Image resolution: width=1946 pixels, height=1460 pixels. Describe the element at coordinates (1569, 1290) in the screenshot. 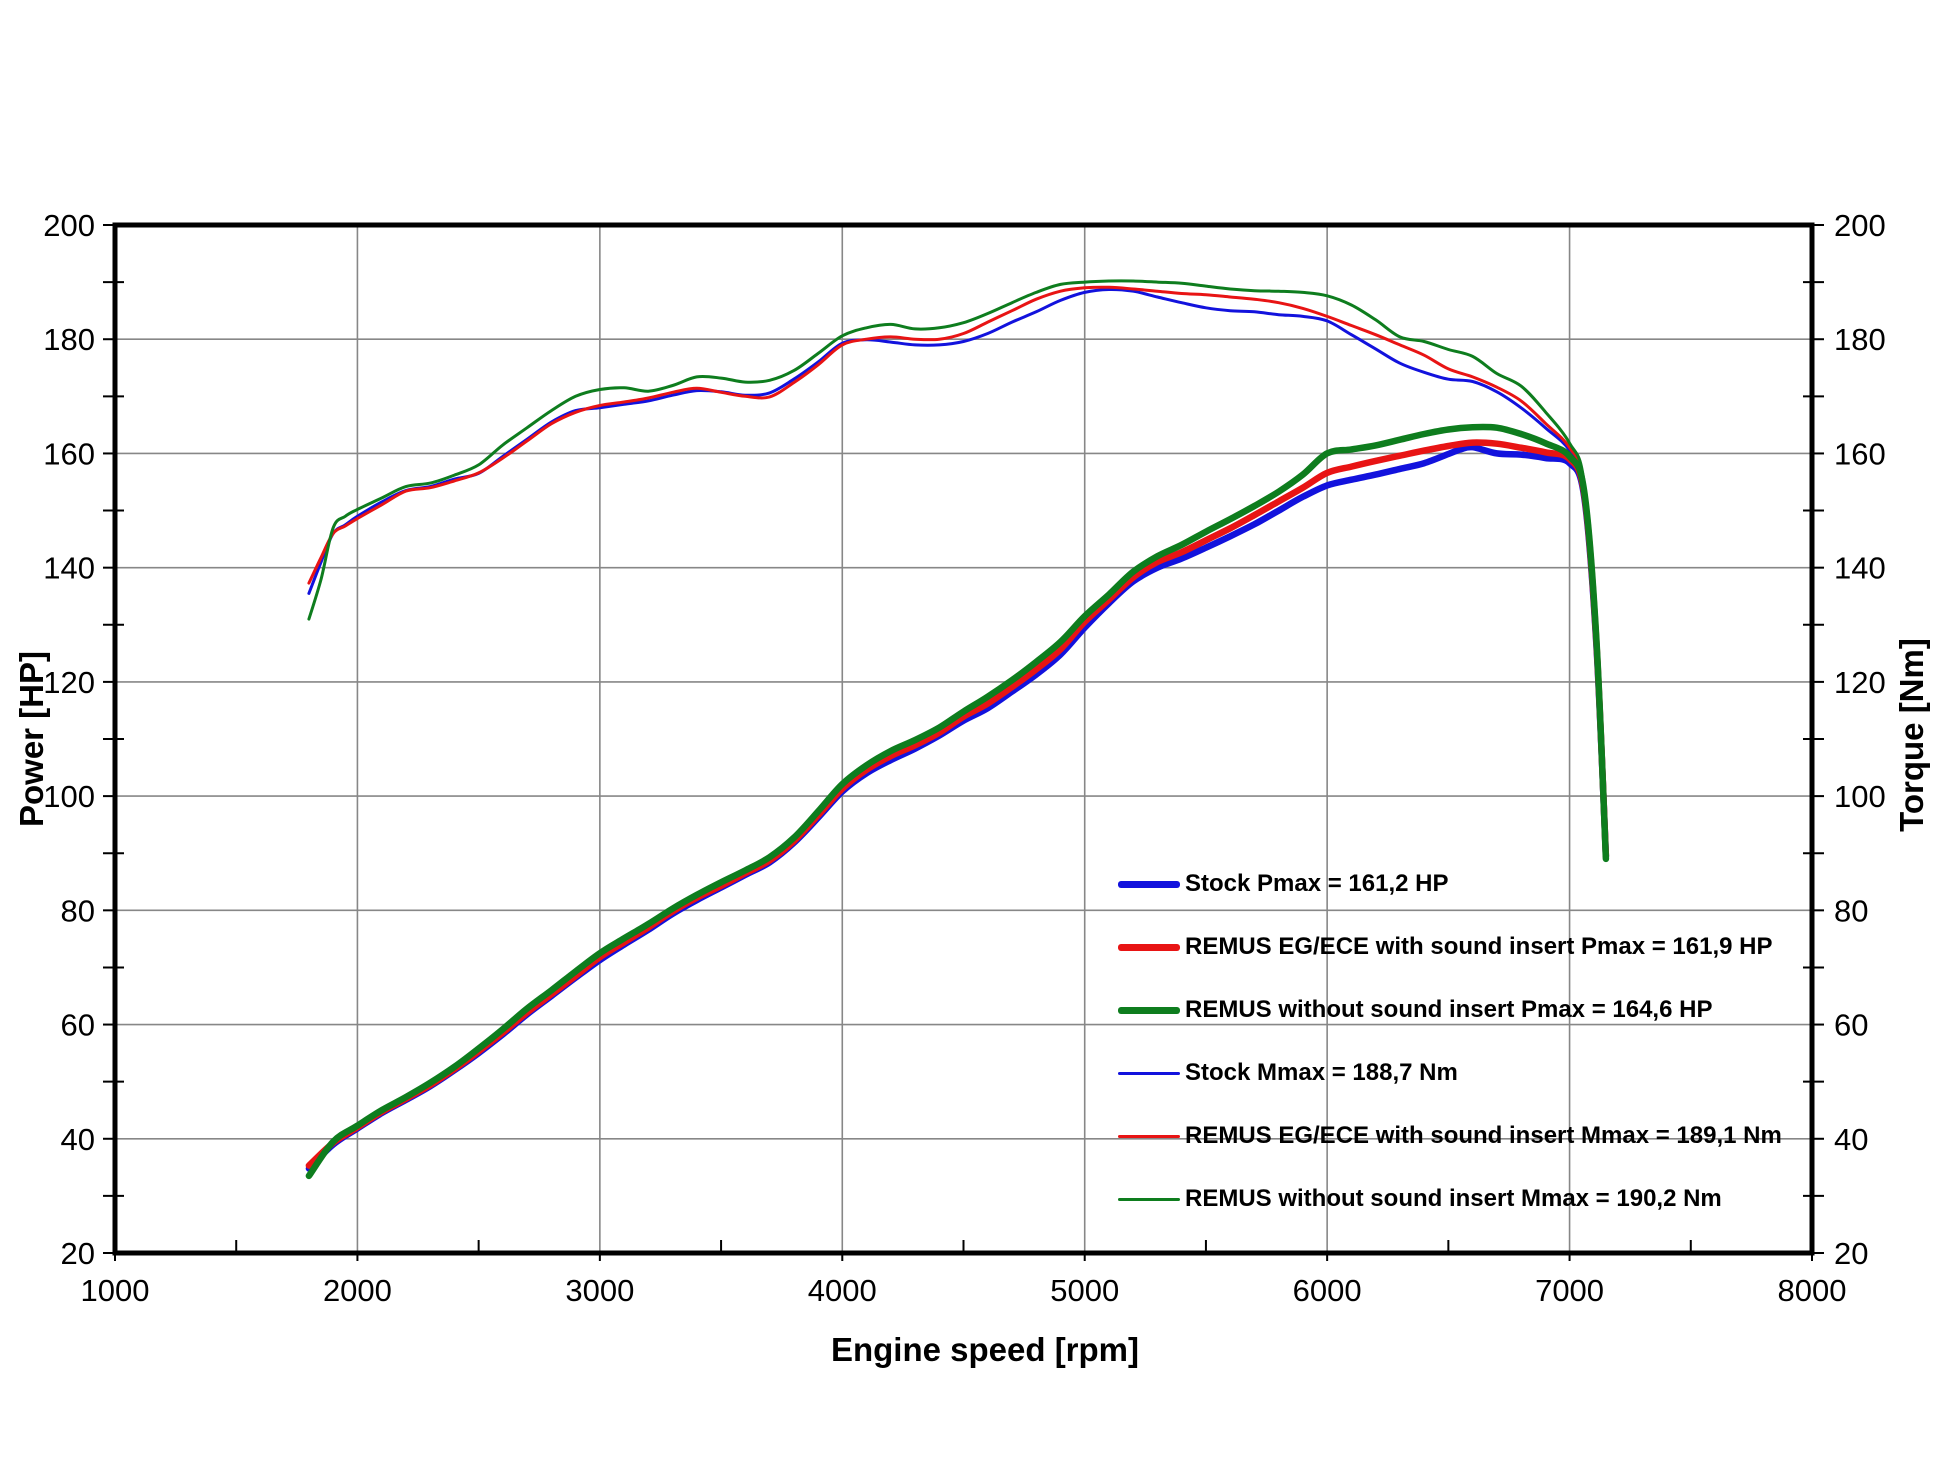

I see `svg-text: 7000` at that location.